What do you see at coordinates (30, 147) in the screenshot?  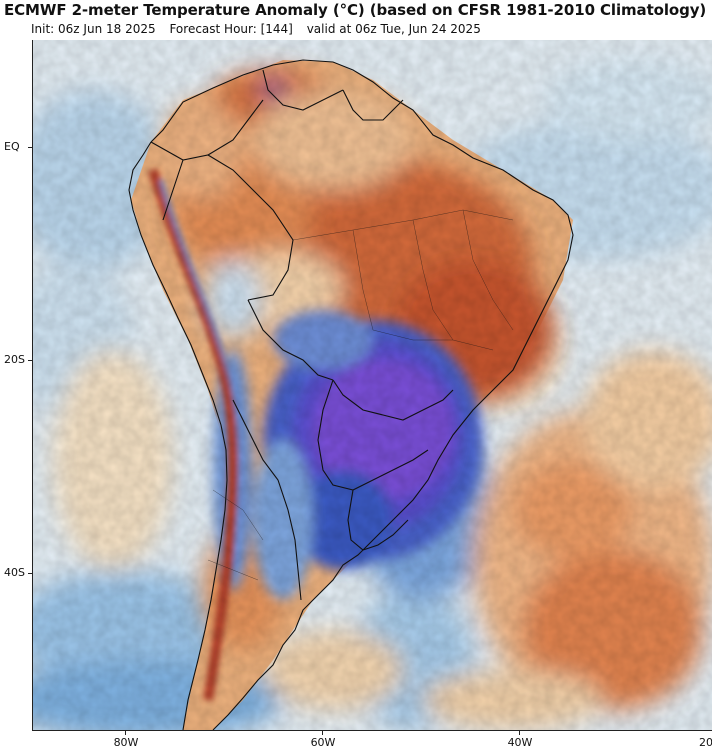 I see `lat-tick-eq` at bounding box center [30, 147].